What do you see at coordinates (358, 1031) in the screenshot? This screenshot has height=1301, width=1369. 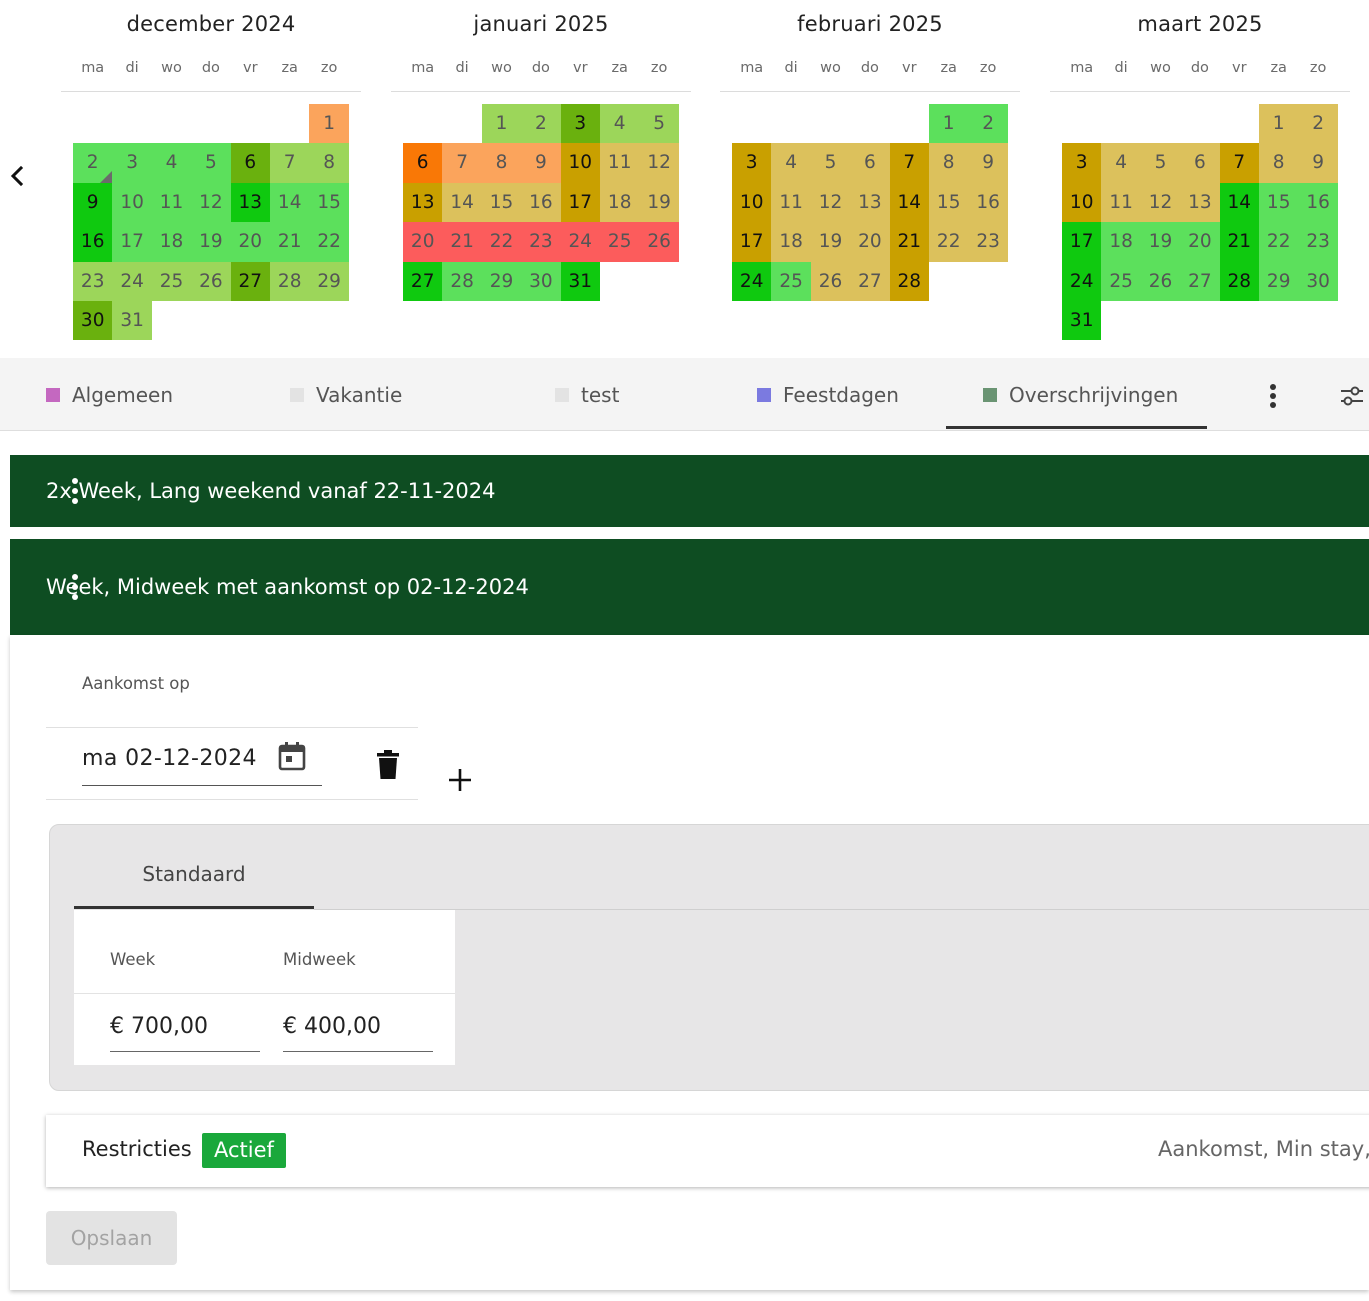 I see `price-midweek-input: € 400,00` at bounding box center [358, 1031].